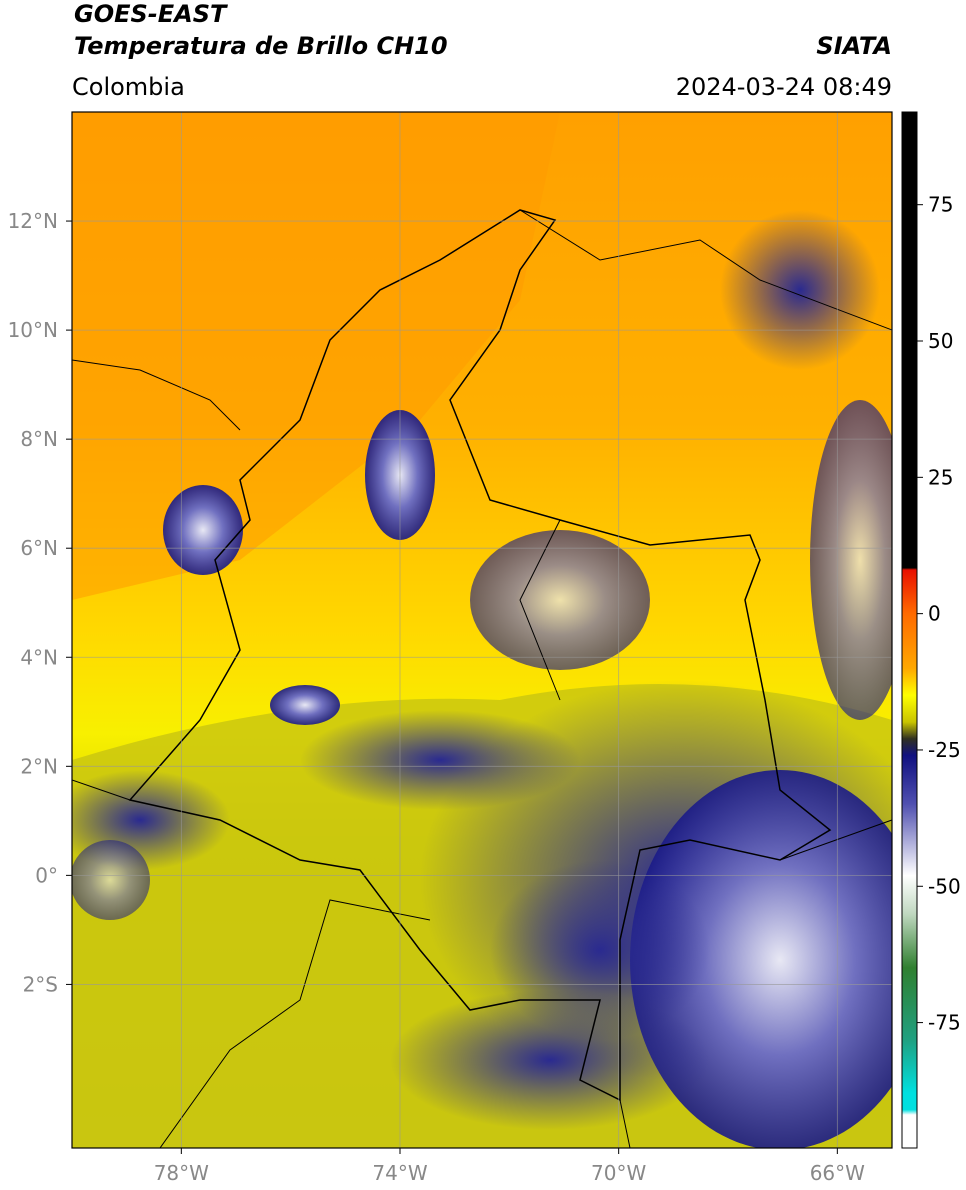  What do you see at coordinates (151, 14) in the screenshot?
I see `title: GOES-EAST` at bounding box center [151, 14].